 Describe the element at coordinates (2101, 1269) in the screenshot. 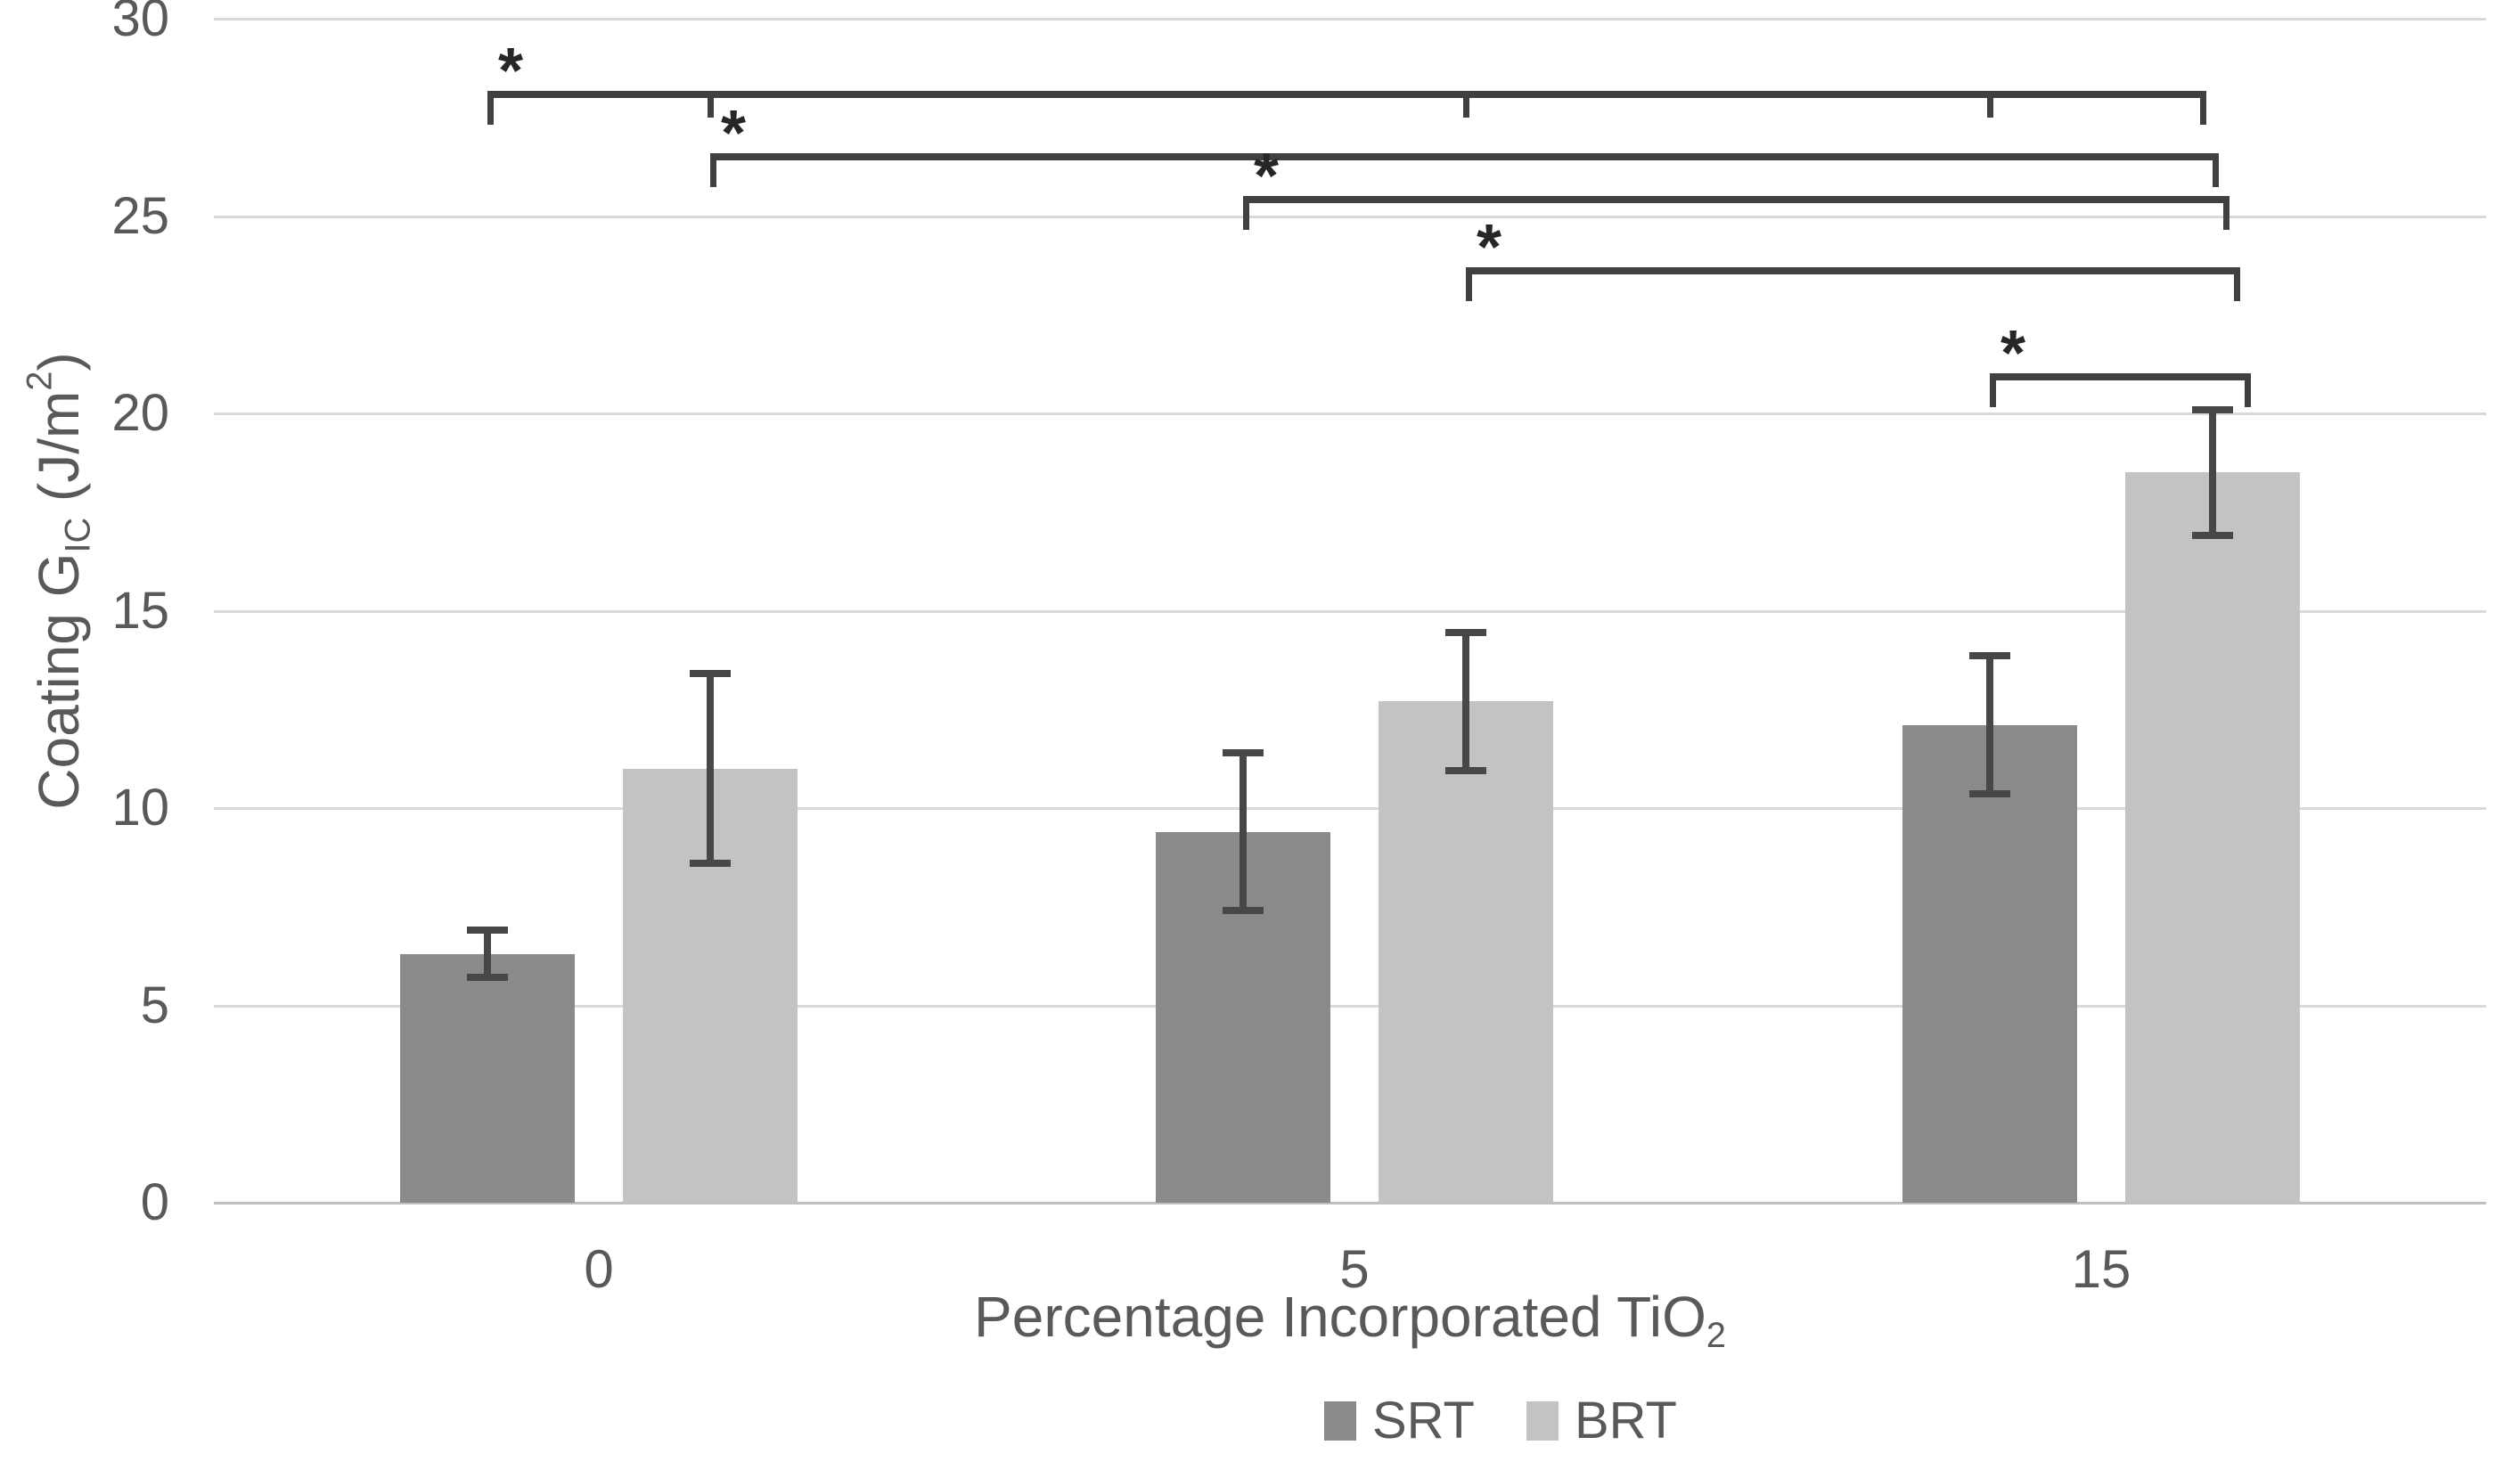

I see `x-tick-label-15: 15` at that location.